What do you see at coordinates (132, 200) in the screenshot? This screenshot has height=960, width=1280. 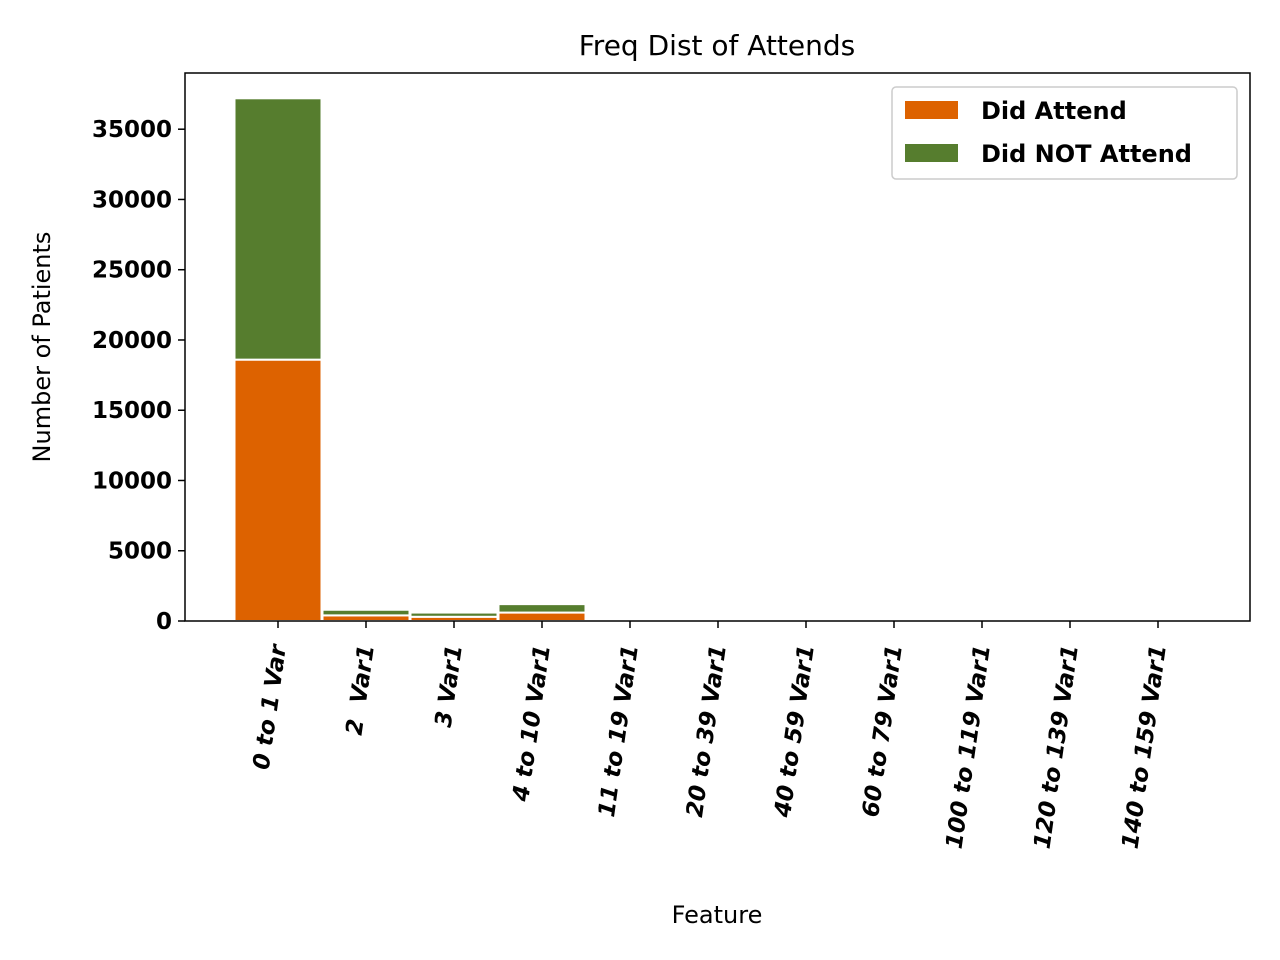 I see `y-tick-label: 30000` at bounding box center [132, 200].